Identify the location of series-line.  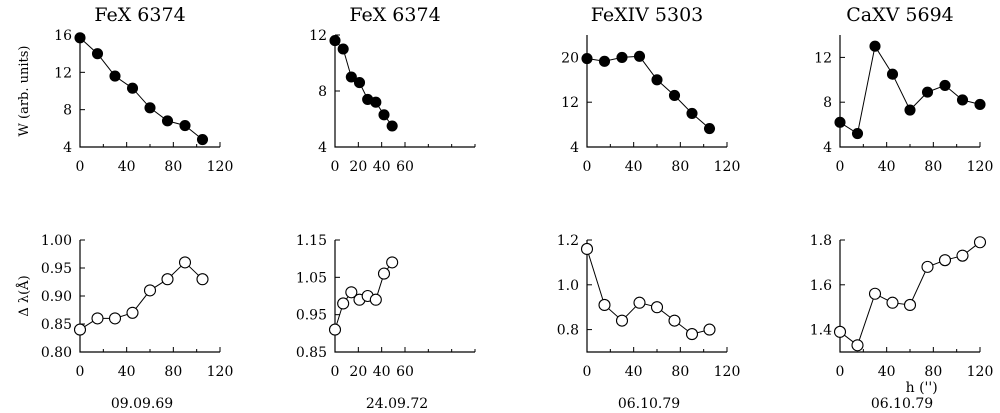
(910, 89).